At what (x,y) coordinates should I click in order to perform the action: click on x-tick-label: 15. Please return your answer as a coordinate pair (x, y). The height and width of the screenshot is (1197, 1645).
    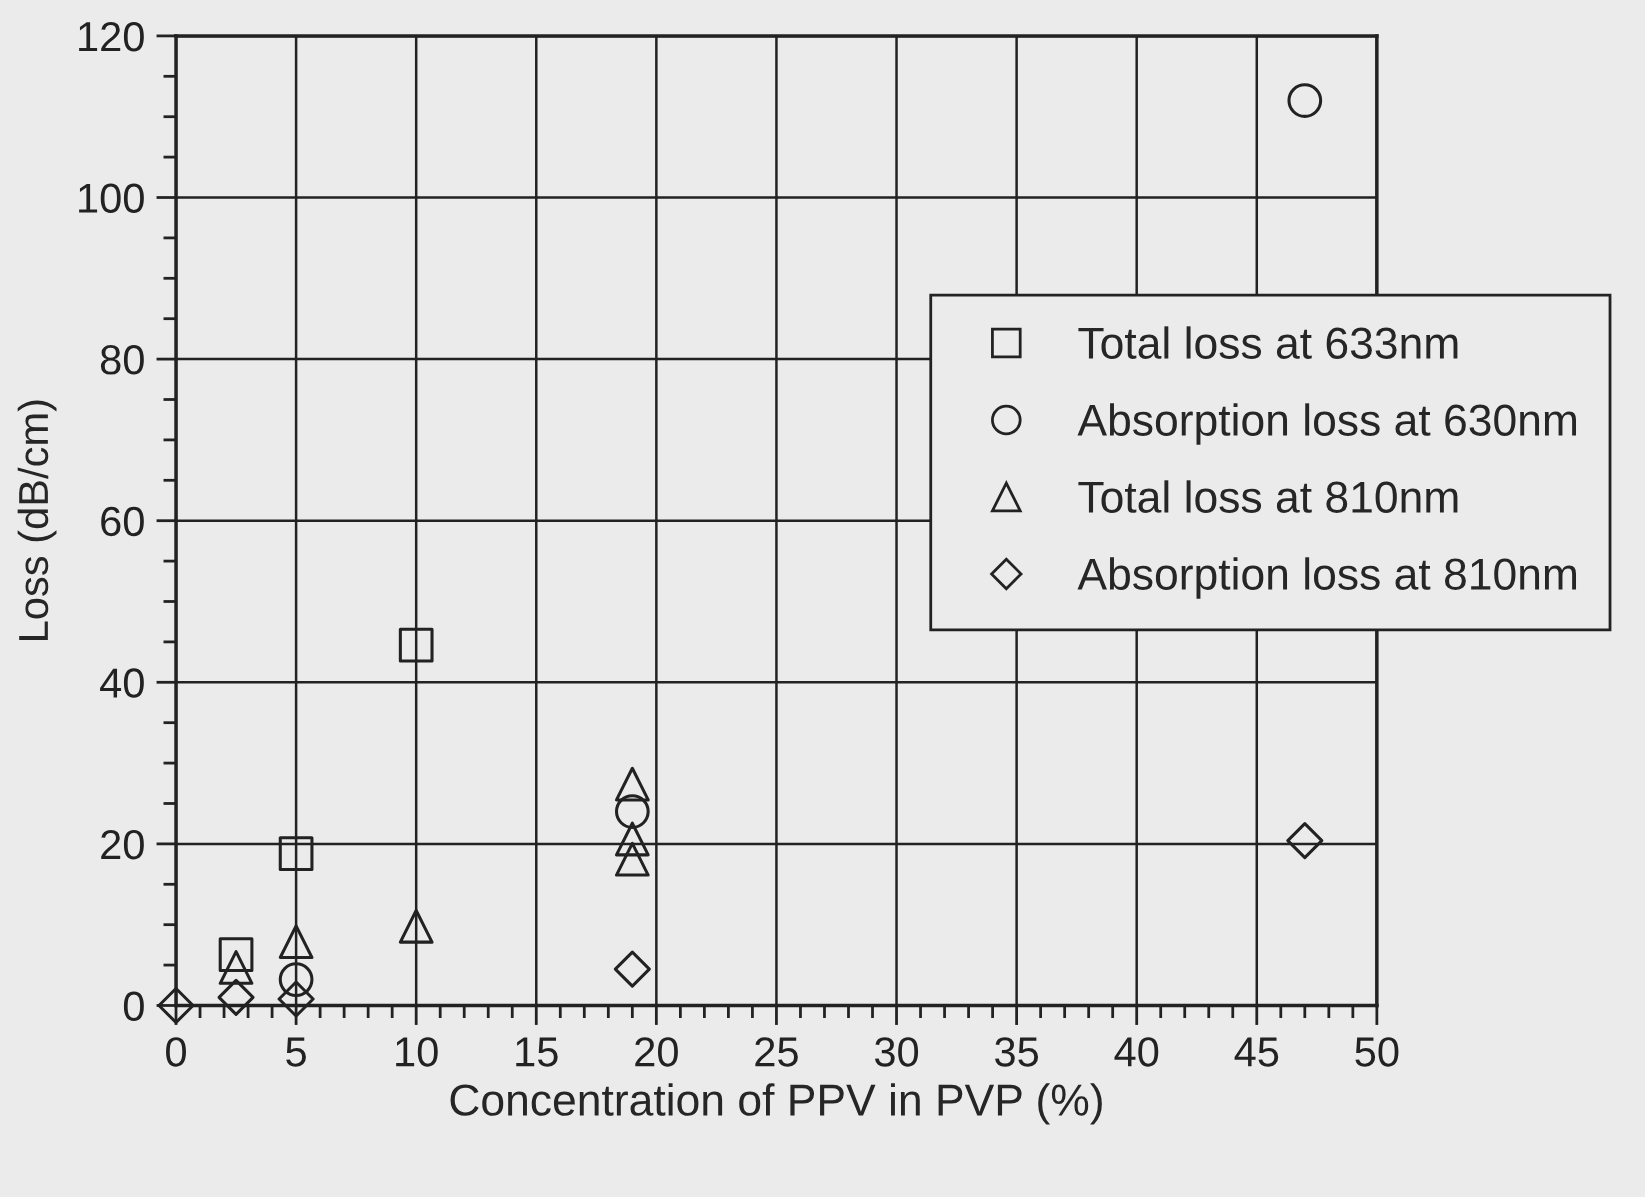
    Looking at the image, I should click on (537, 1052).